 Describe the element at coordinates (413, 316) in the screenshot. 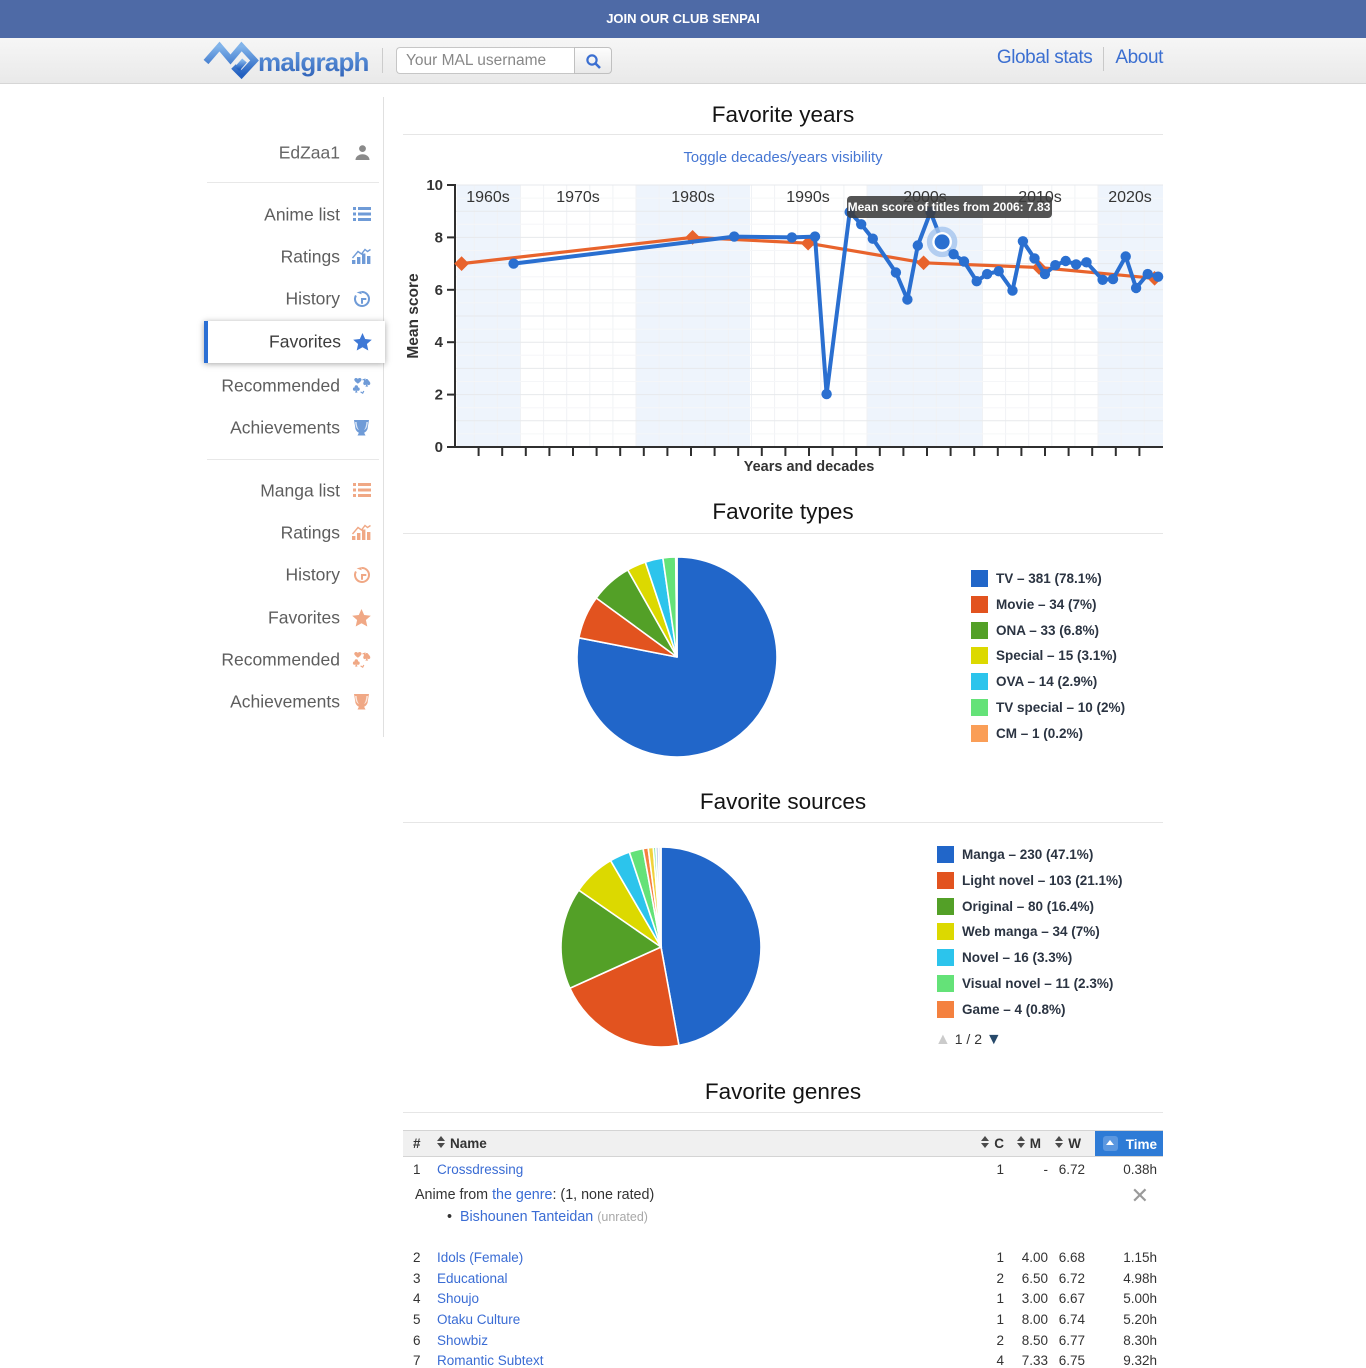

I see `svg-text: Mean score` at that location.